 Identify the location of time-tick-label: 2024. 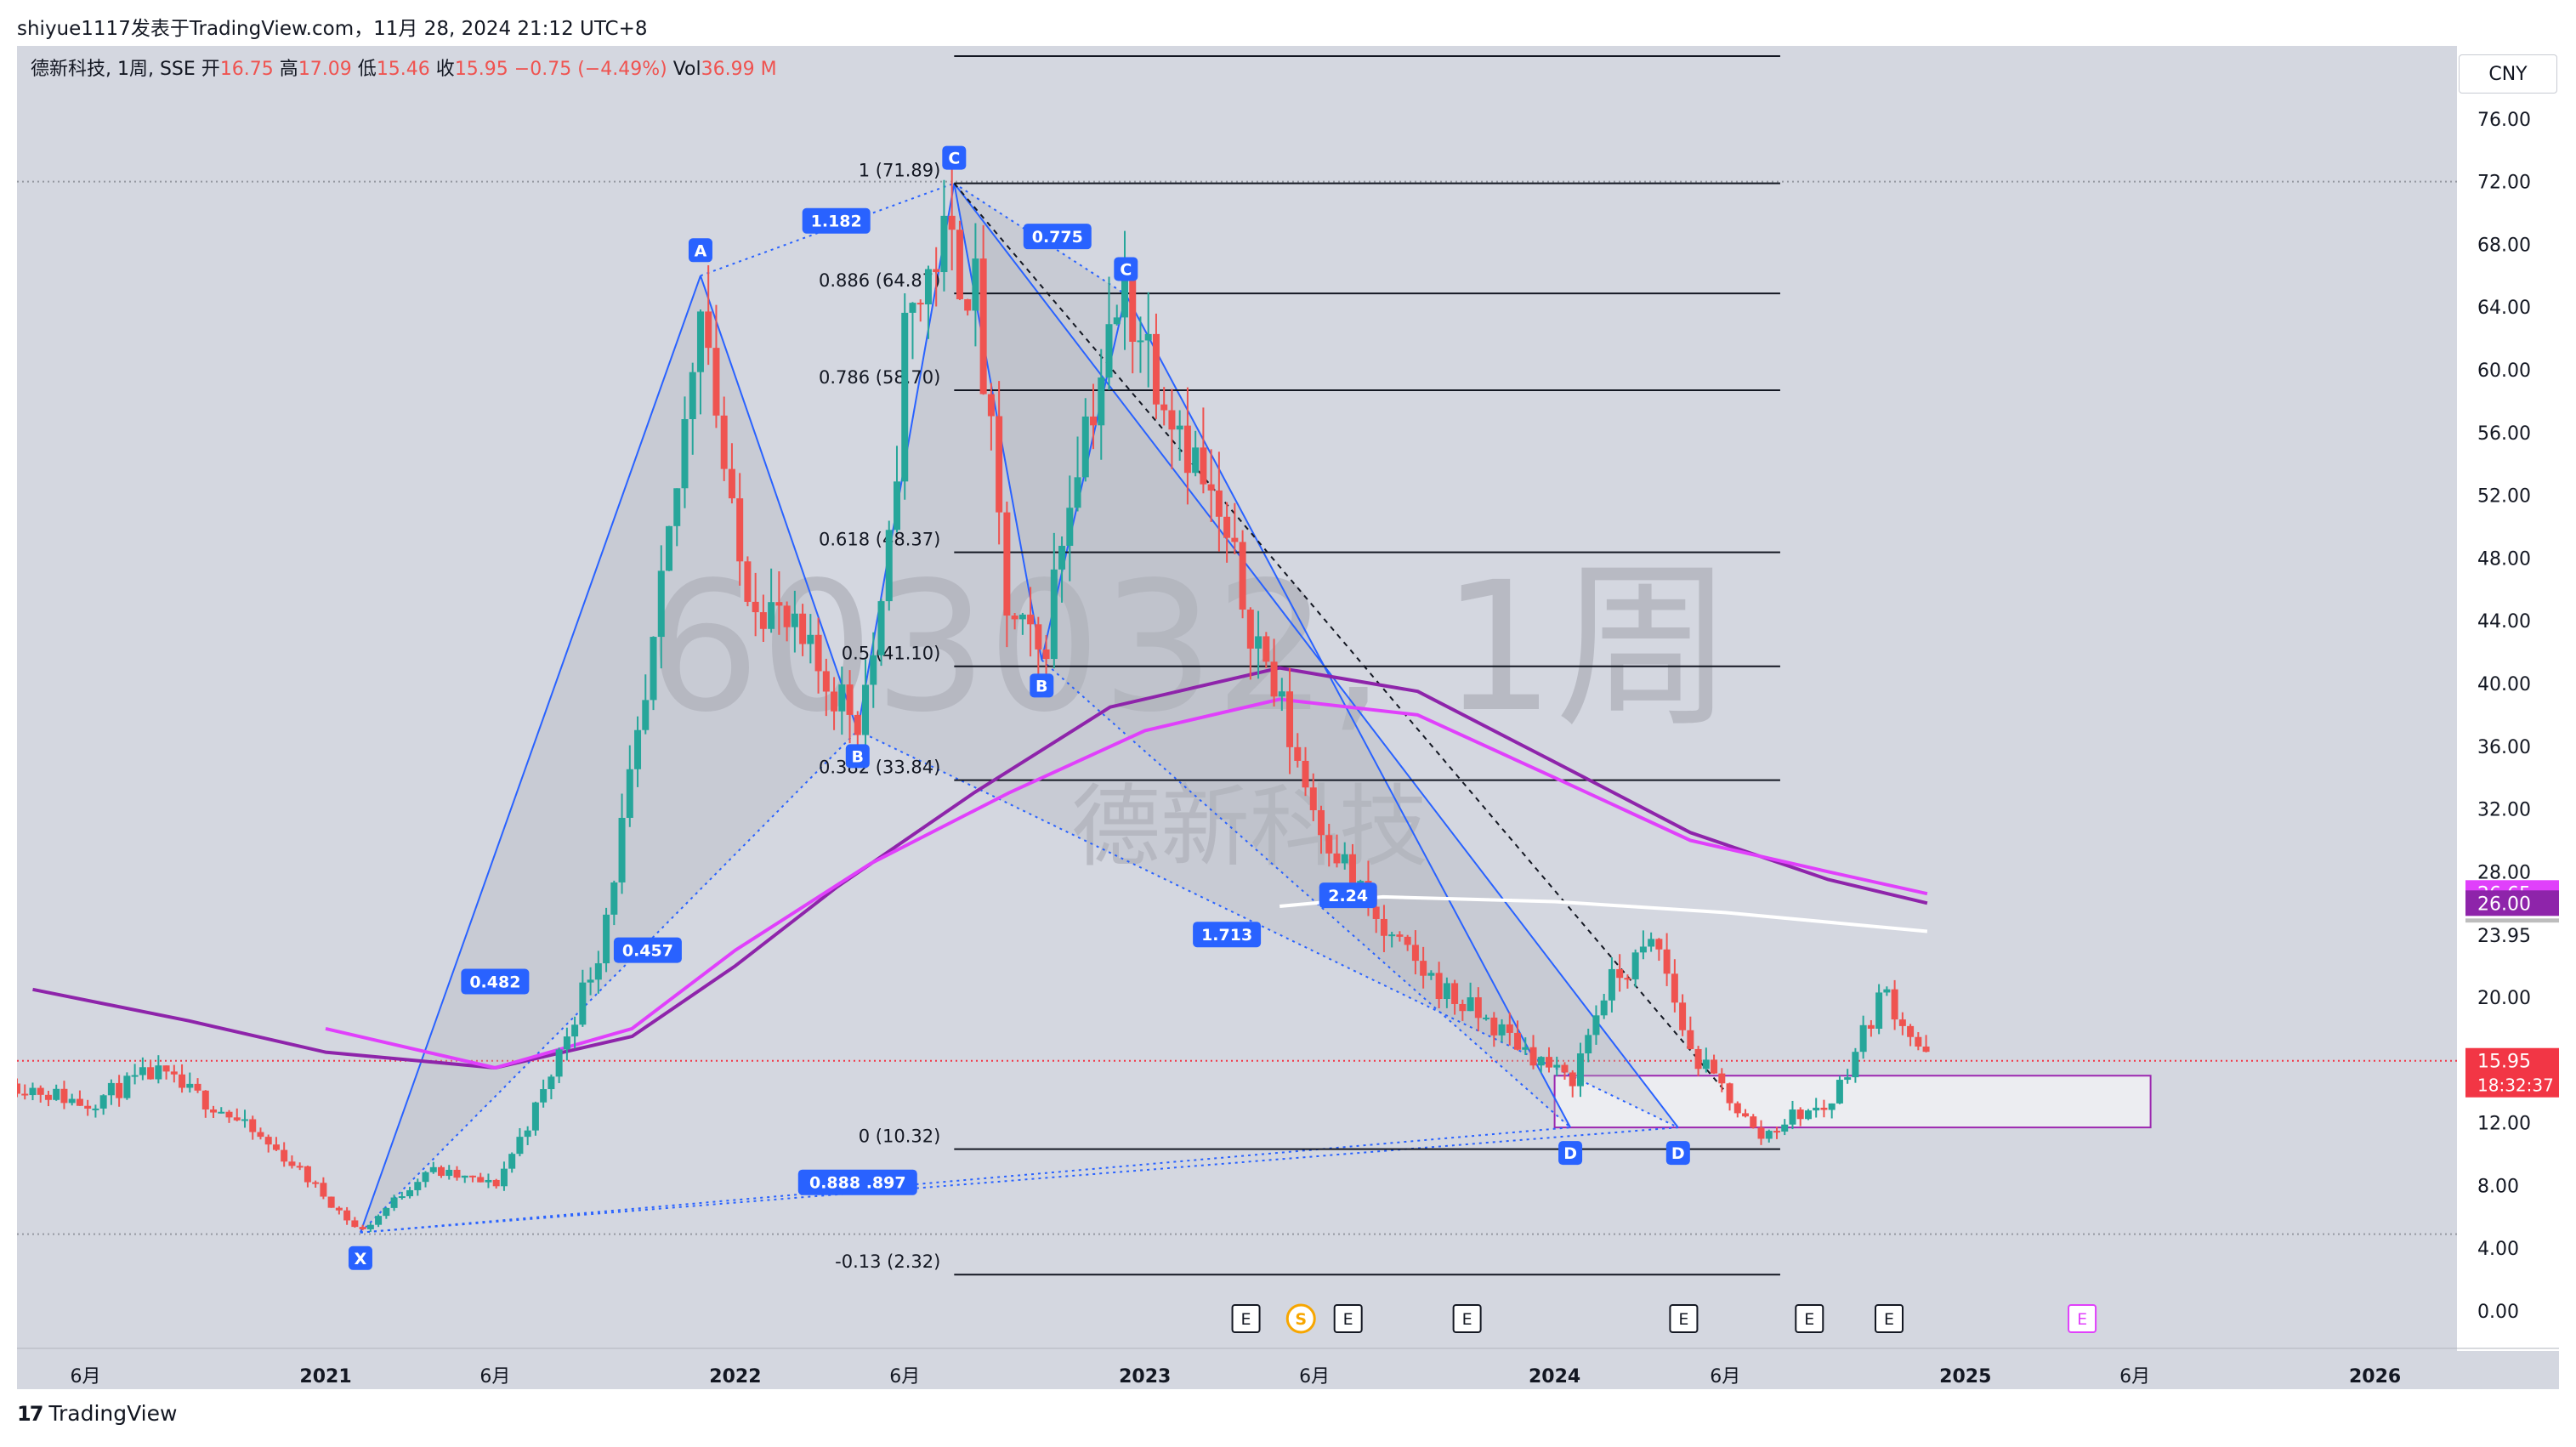
(1555, 1376).